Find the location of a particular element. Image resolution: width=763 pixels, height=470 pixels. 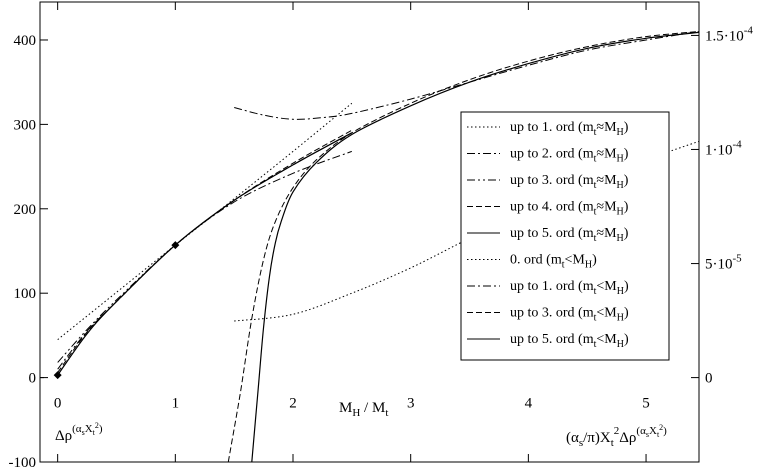

y-right-title-p6: (α is located at coordinates (641, 431).